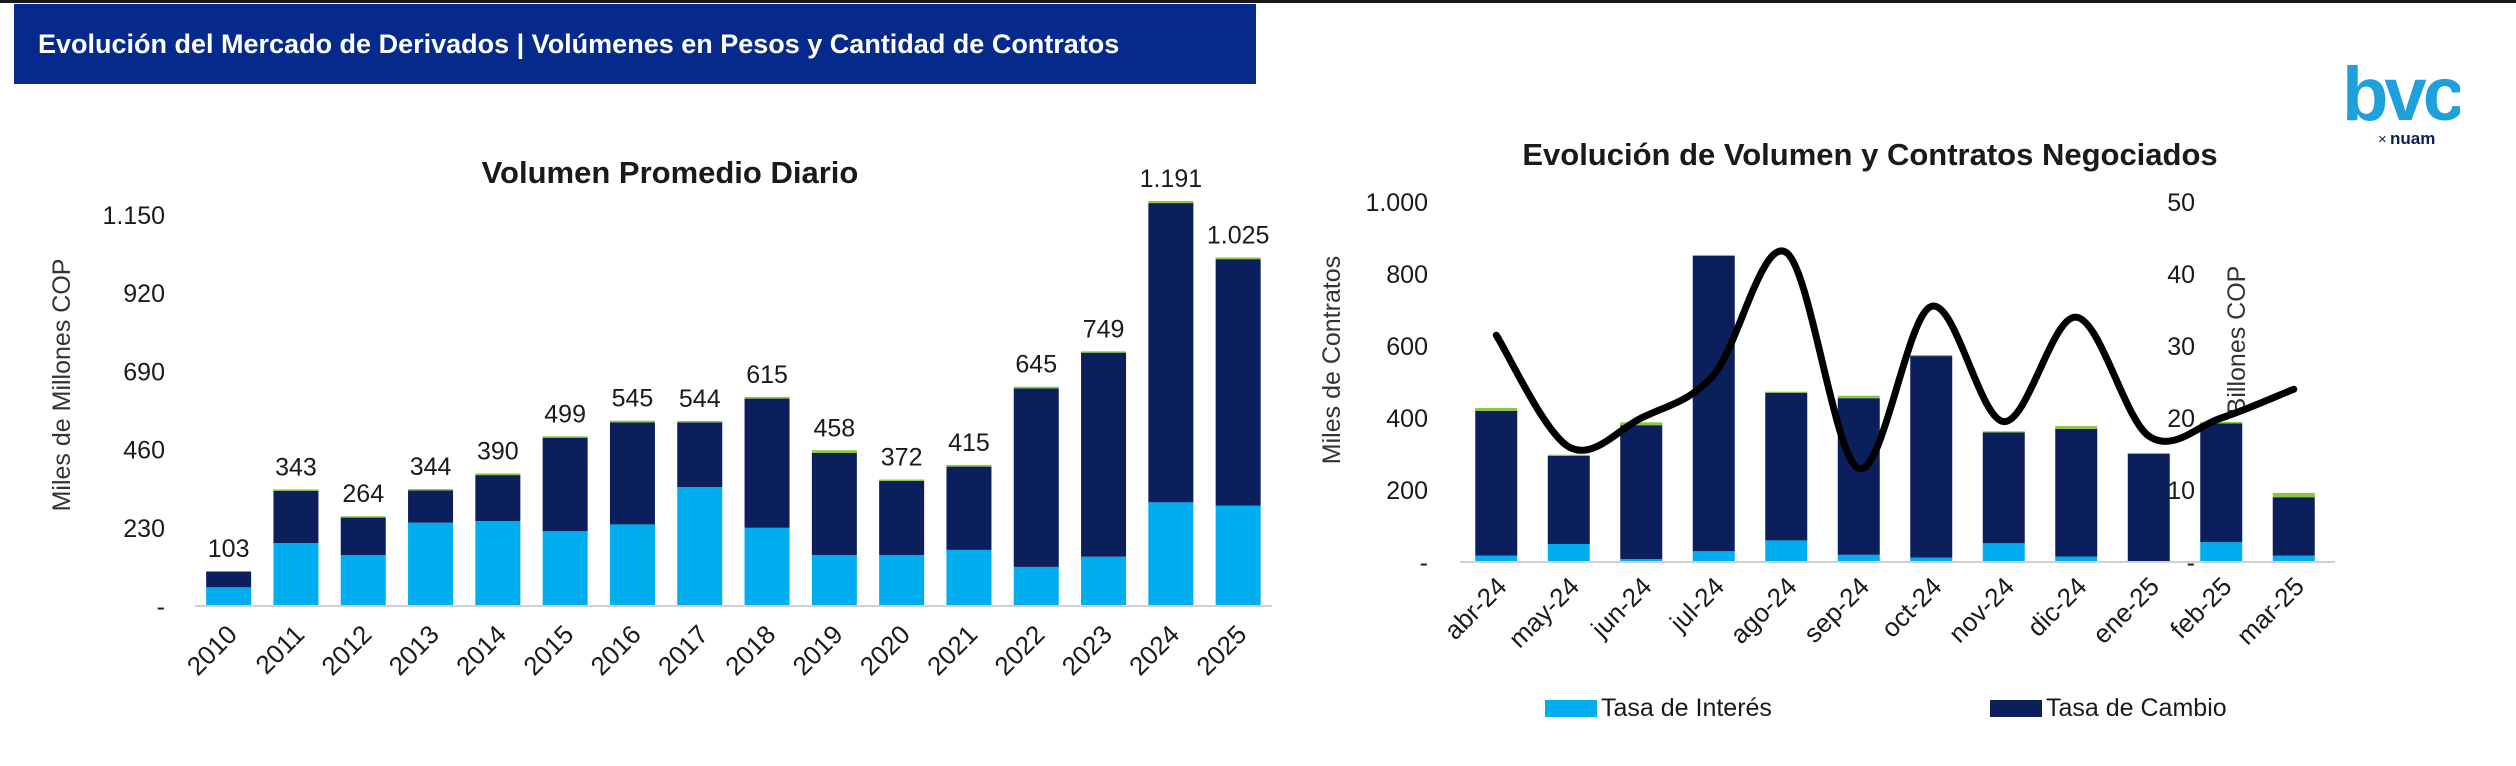 The image size is (2516, 766). I want to click on x-tick-label: mar-25, so click(2270, 610).